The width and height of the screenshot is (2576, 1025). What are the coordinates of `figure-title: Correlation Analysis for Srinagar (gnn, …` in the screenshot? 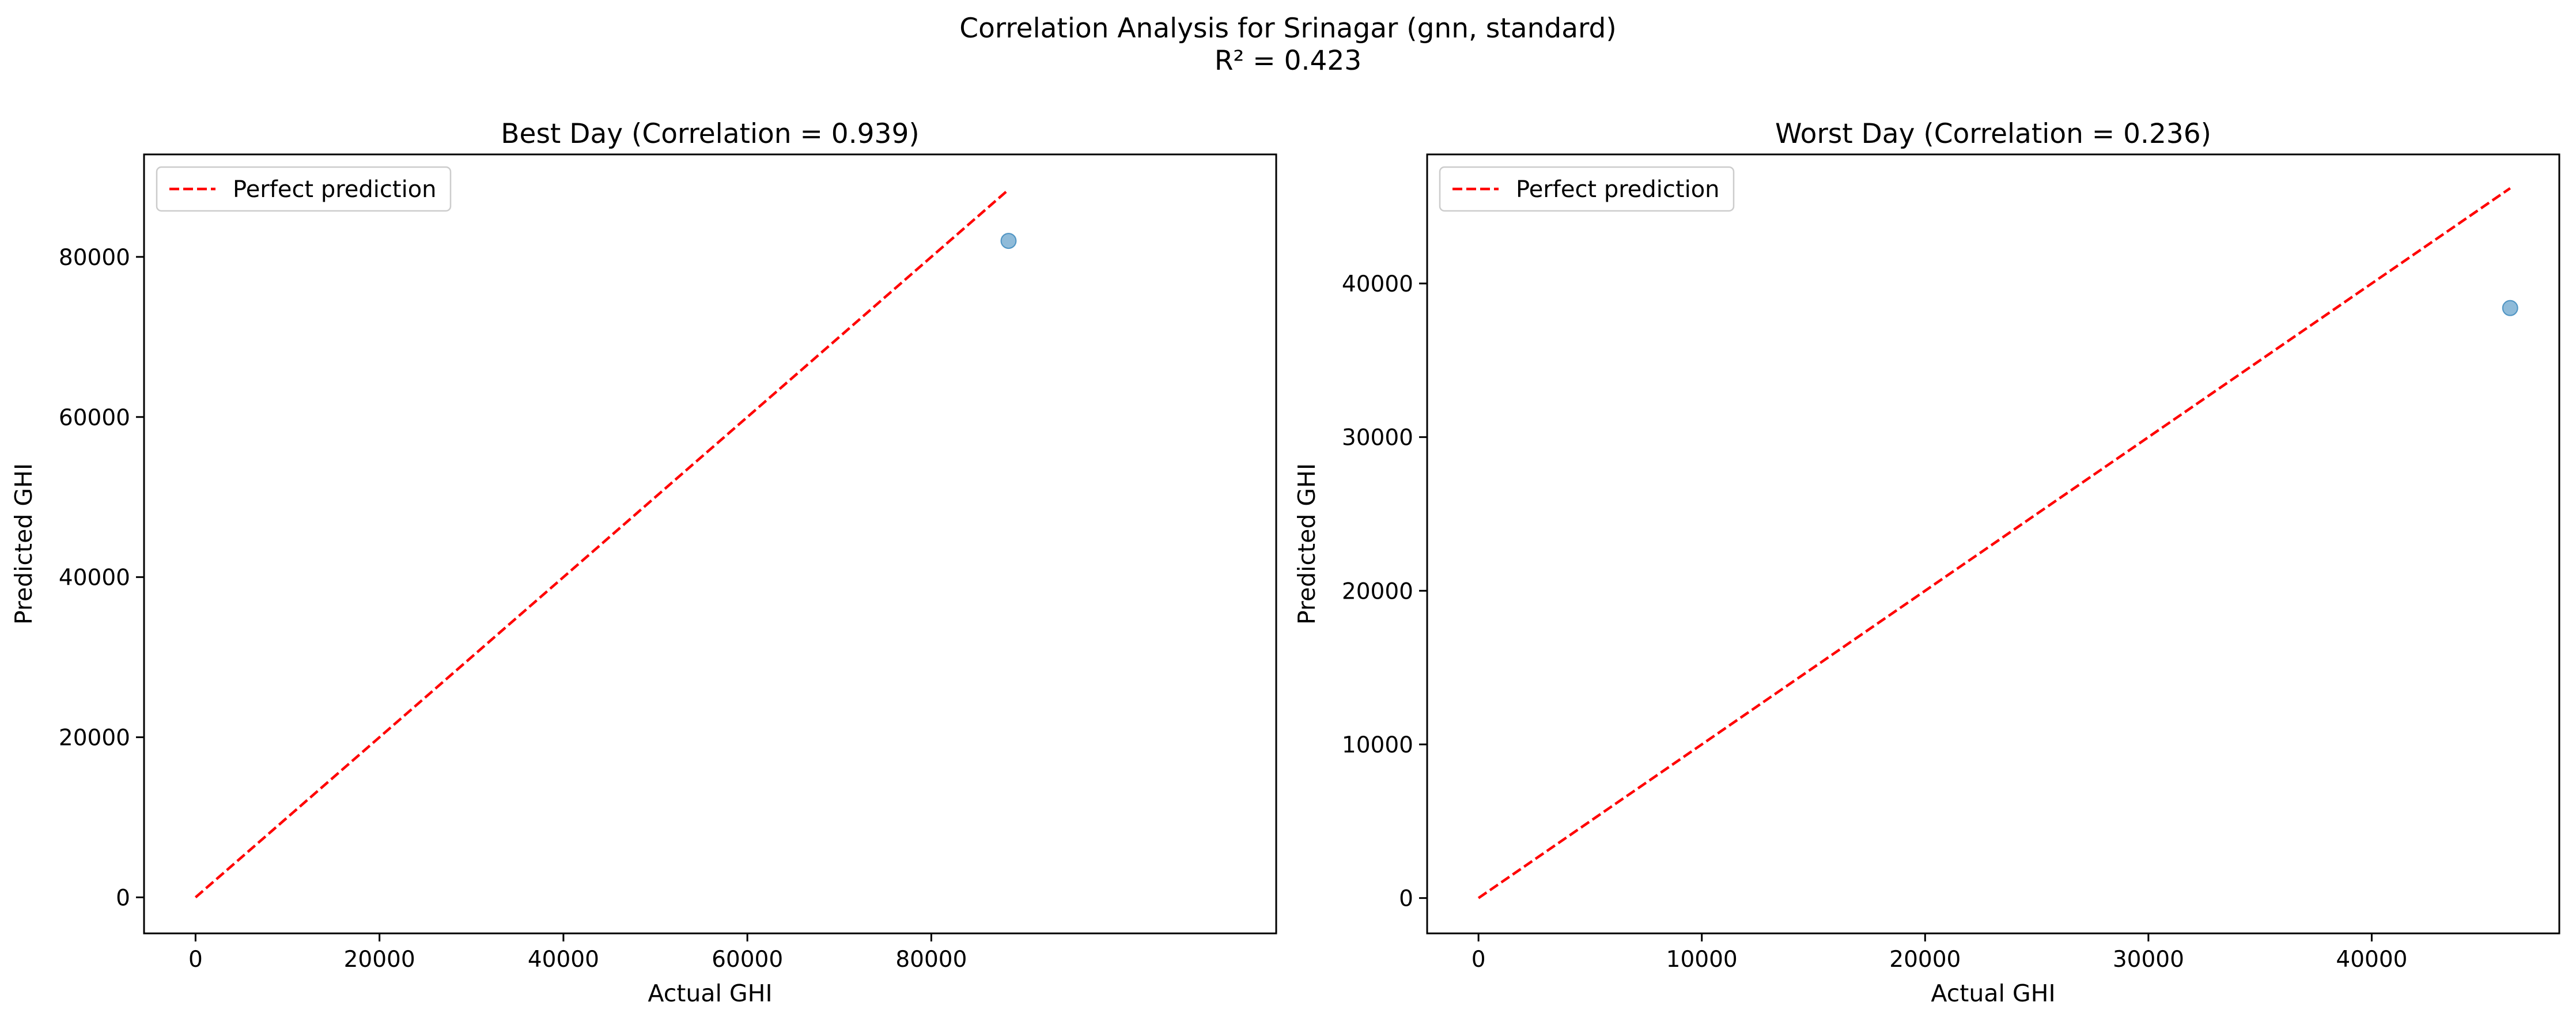 It's located at (1288, 28).